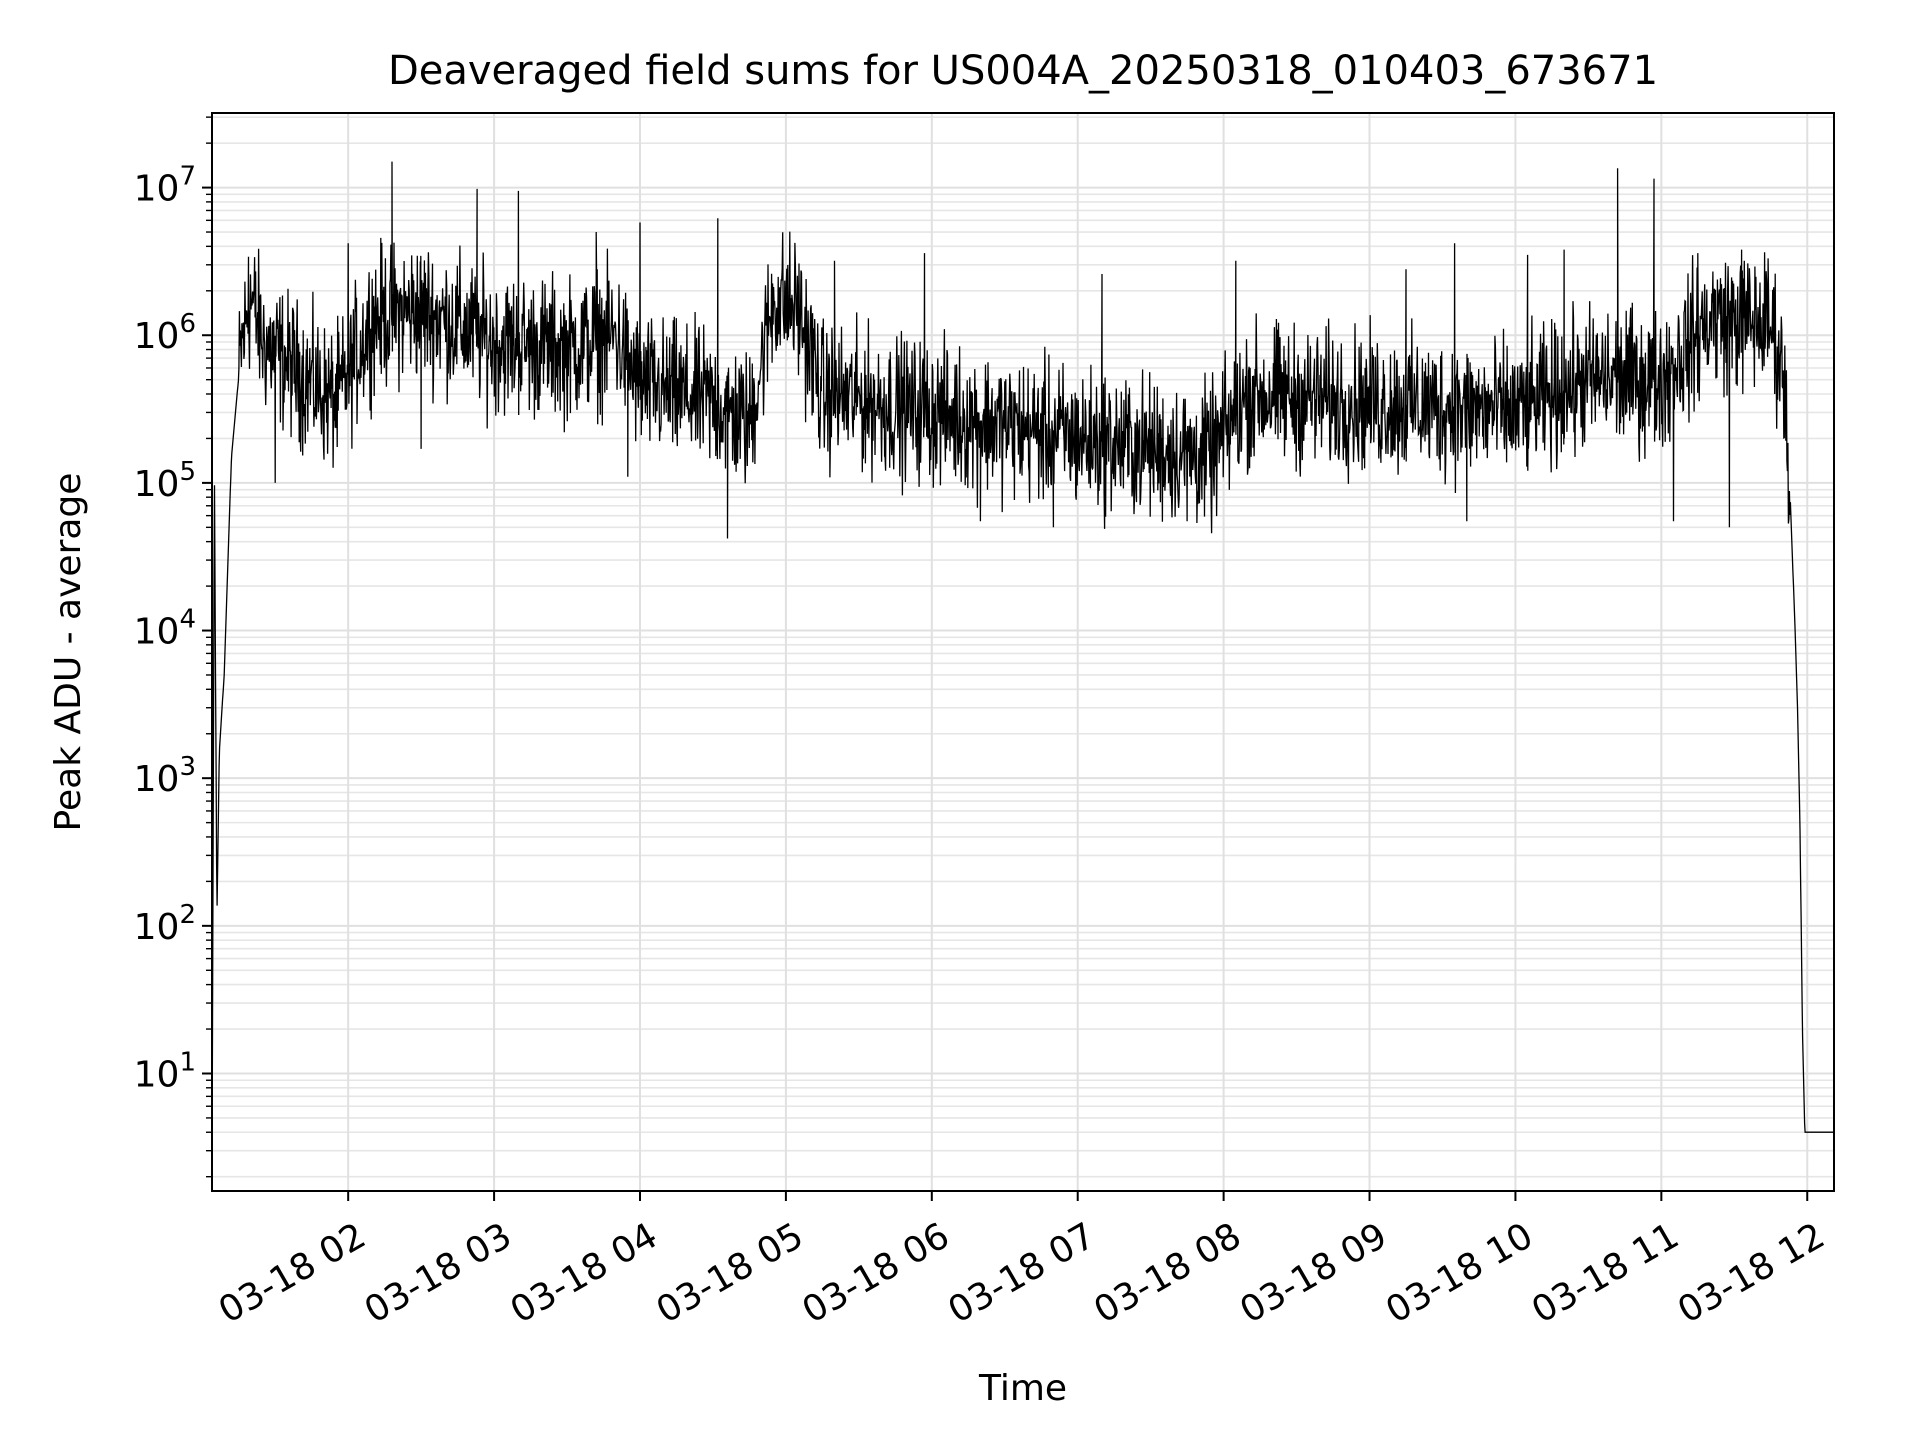  I want to click on y-tick-label: 10³, so click(165, 776).